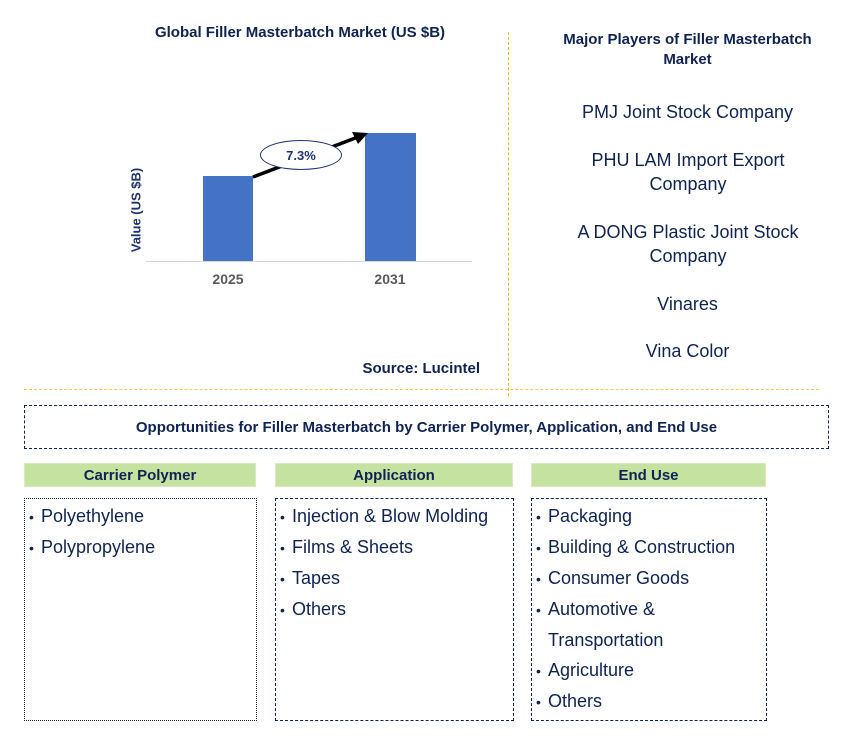 The width and height of the screenshot is (843, 742). What do you see at coordinates (508, 214) in the screenshot?
I see `vertical-divider` at bounding box center [508, 214].